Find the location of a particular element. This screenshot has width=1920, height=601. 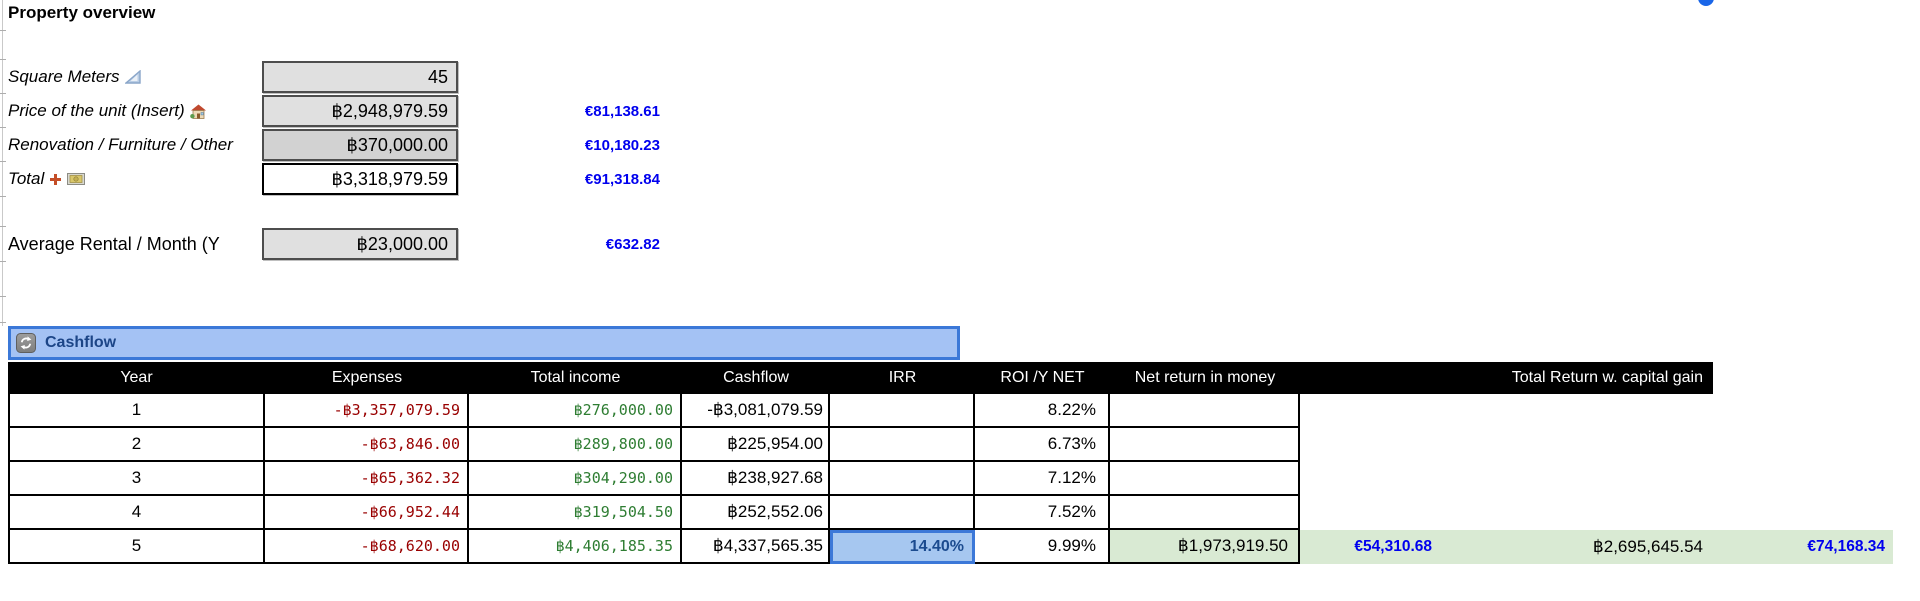

cell-total-income: ฿289,800.00 is located at coordinates (575, 445).